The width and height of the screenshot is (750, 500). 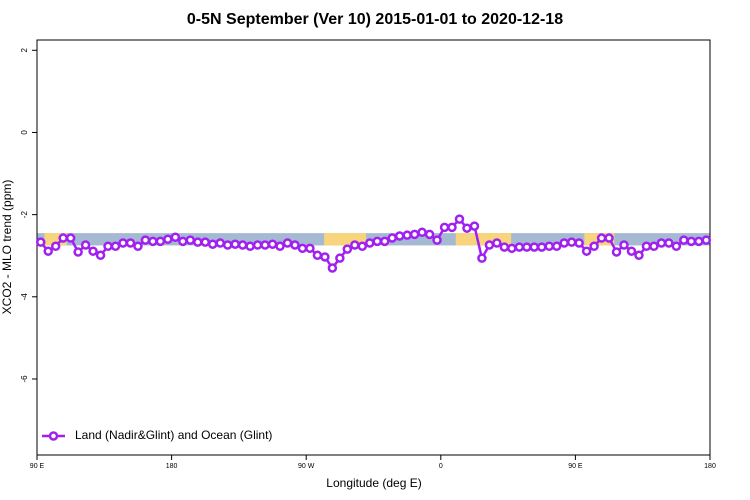 What do you see at coordinates (7, 247) in the screenshot?
I see `y-axis-label: XCO2 - MLO trend (ppm)` at bounding box center [7, 247].